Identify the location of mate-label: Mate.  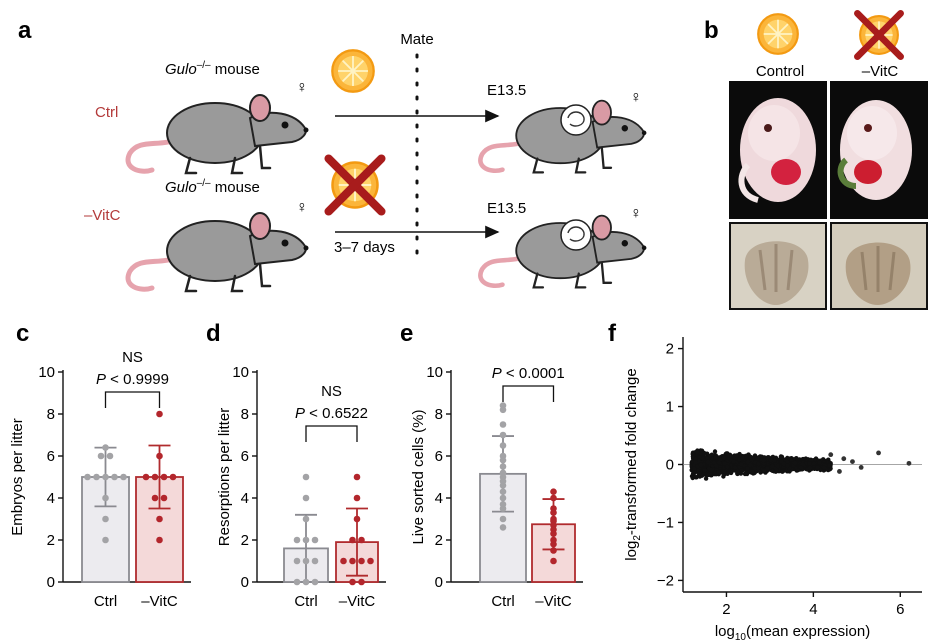
(416, 39).